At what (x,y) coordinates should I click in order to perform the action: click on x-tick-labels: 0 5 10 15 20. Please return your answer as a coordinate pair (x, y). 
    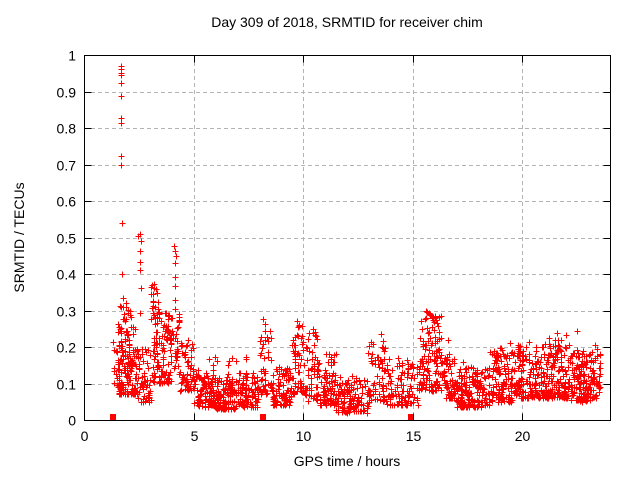
    Looking at the image, I should click on (306, 436).